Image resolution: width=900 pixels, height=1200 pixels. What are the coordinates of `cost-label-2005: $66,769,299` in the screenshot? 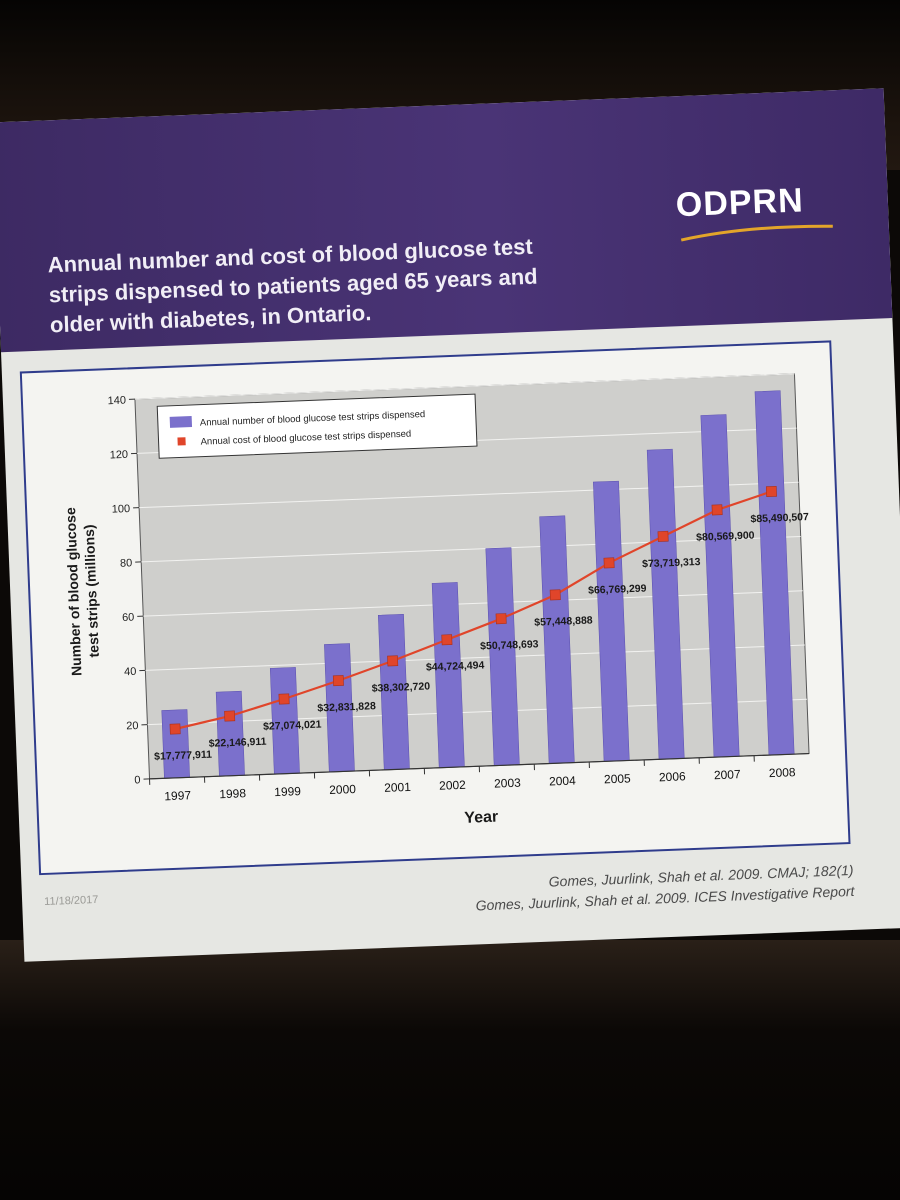 It's located at (617, 590).